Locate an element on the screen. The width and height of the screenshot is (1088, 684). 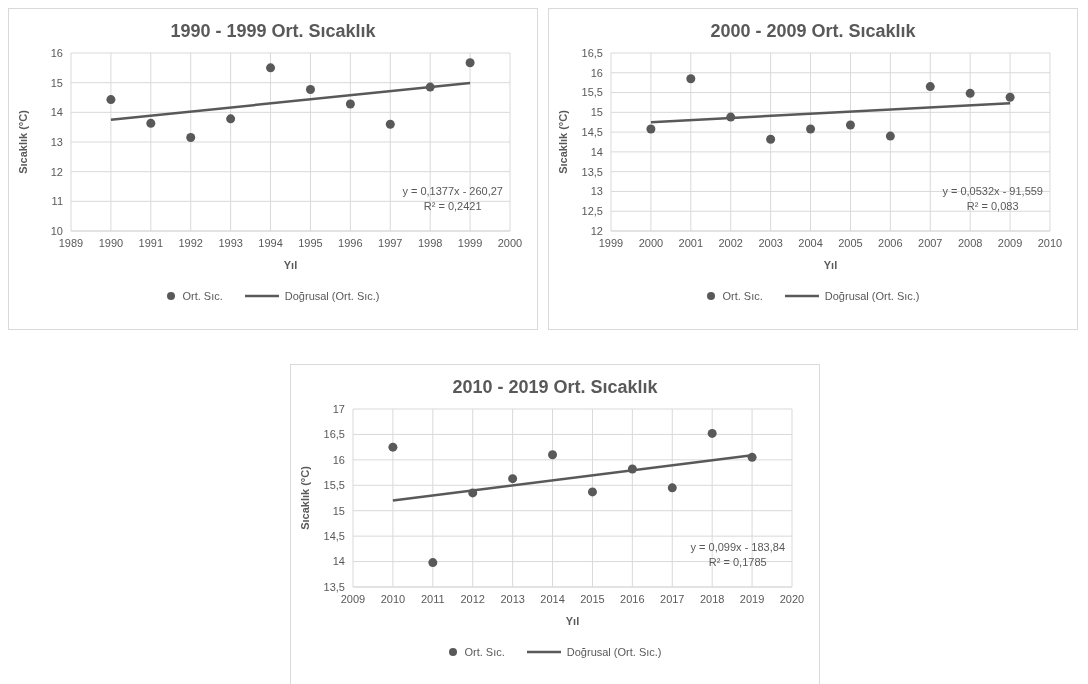
x-tick-label: 2018 is located at coordinates (712, 598).